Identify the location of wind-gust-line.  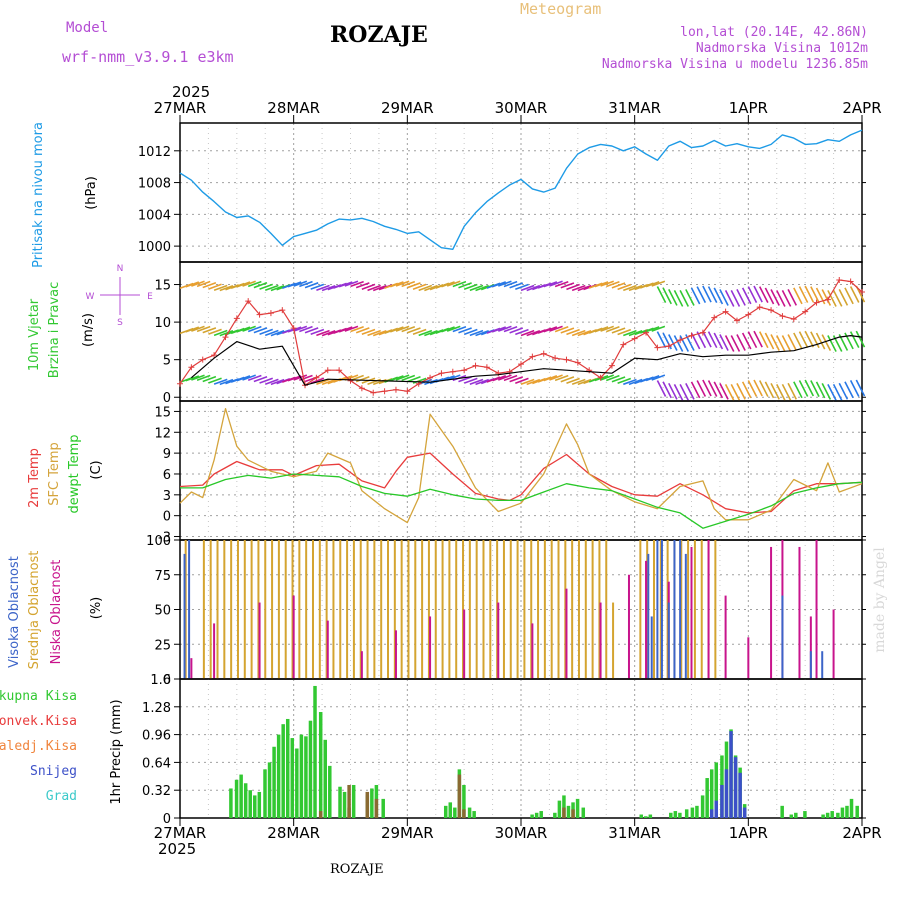
(527, 360).